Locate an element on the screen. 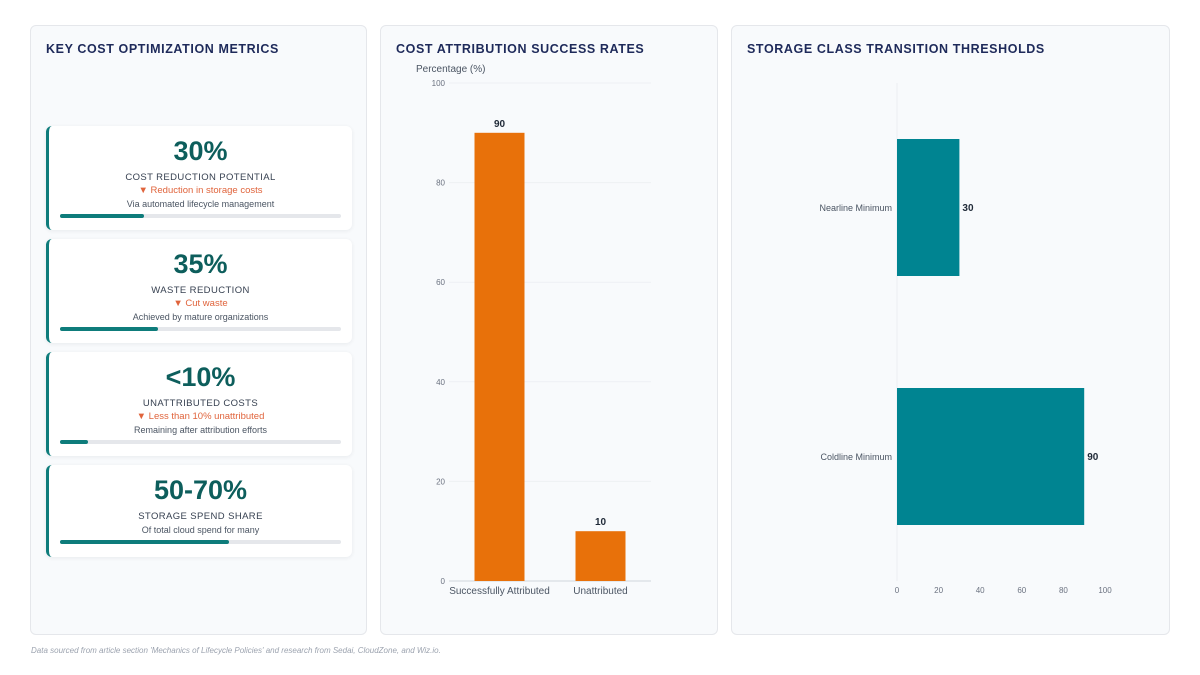 This screenshot has height=675, width=1200. metric-value: <10% is located at coordinates (200, 377).